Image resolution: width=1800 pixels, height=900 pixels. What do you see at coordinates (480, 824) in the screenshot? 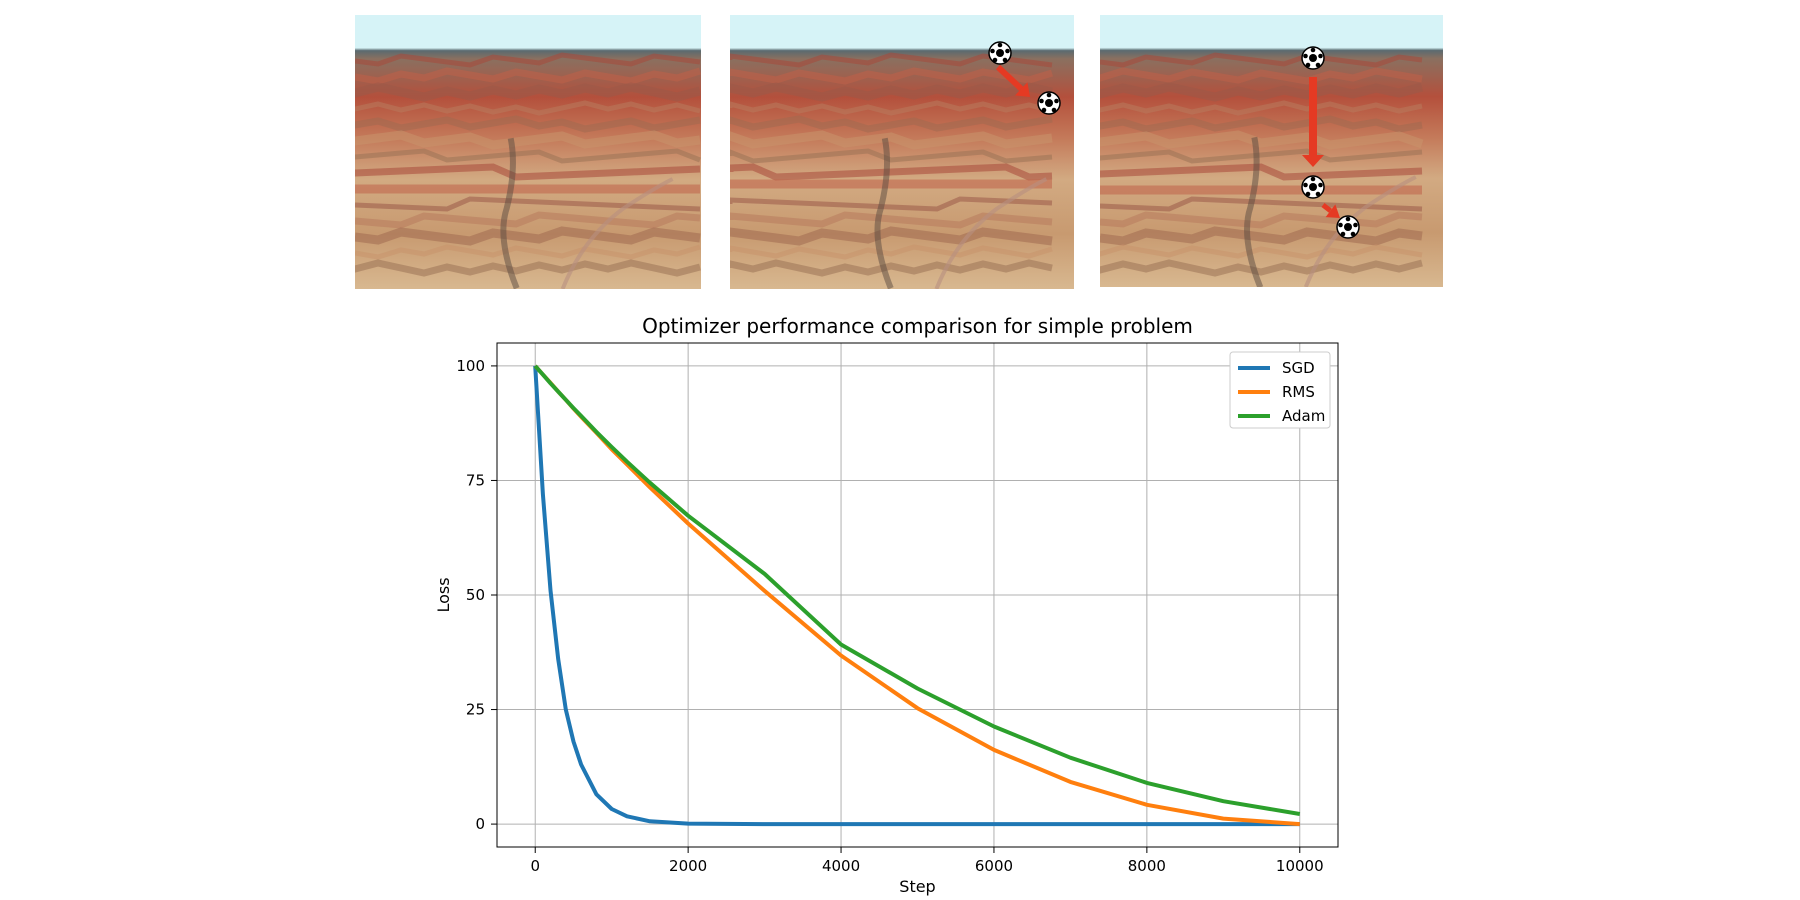
I see `y-tick-label: 0` at bounding box center [480, 824].